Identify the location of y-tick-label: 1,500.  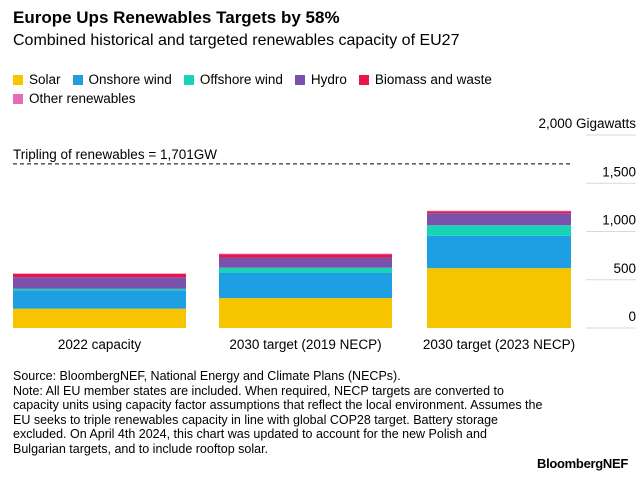
(619, 171).